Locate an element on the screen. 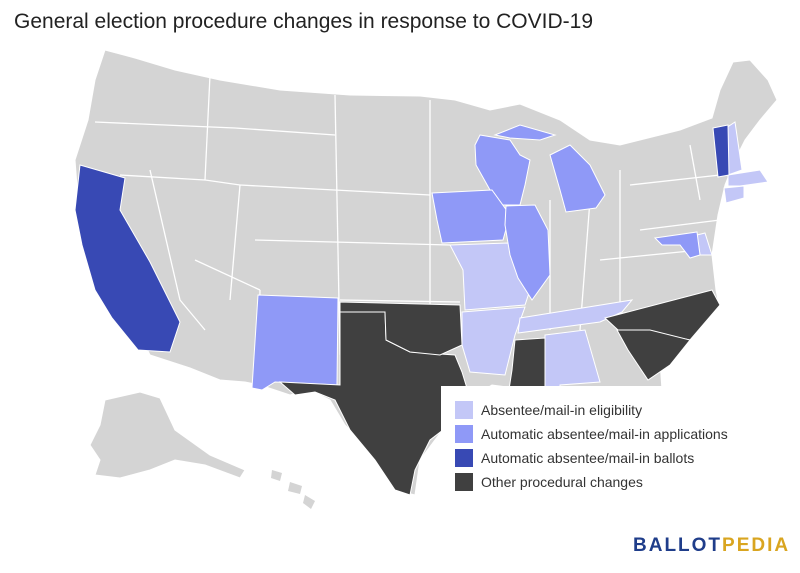  state-vermont is located at coordinates (721, 151).